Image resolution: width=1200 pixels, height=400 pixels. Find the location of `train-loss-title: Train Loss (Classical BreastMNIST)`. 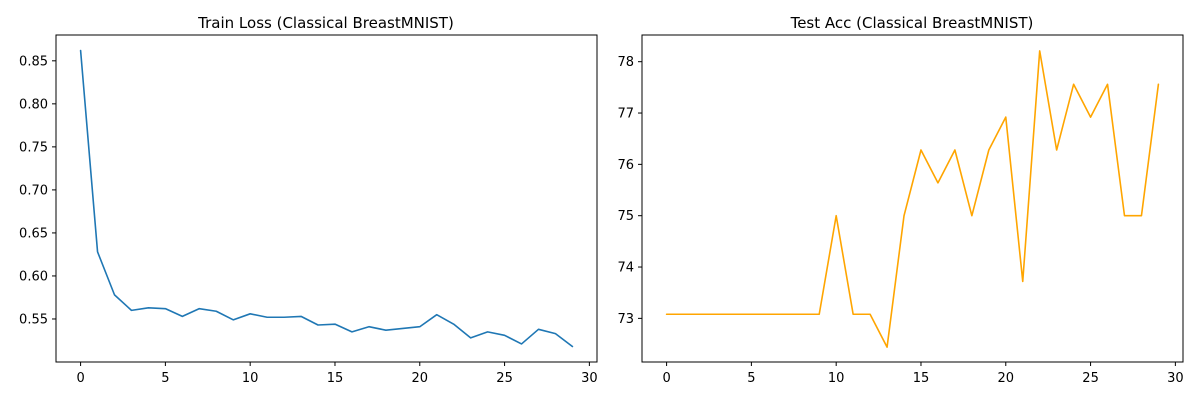

train-loss-title: Train Loss (Classical BreastMNIST) is located at coordinates (325, 23).